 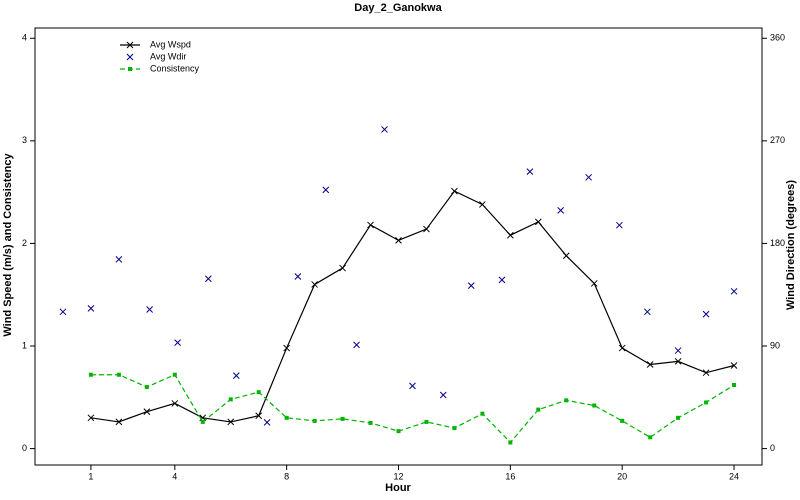 I want to click on y-tick-label: 0, so click(x=24, y=448).